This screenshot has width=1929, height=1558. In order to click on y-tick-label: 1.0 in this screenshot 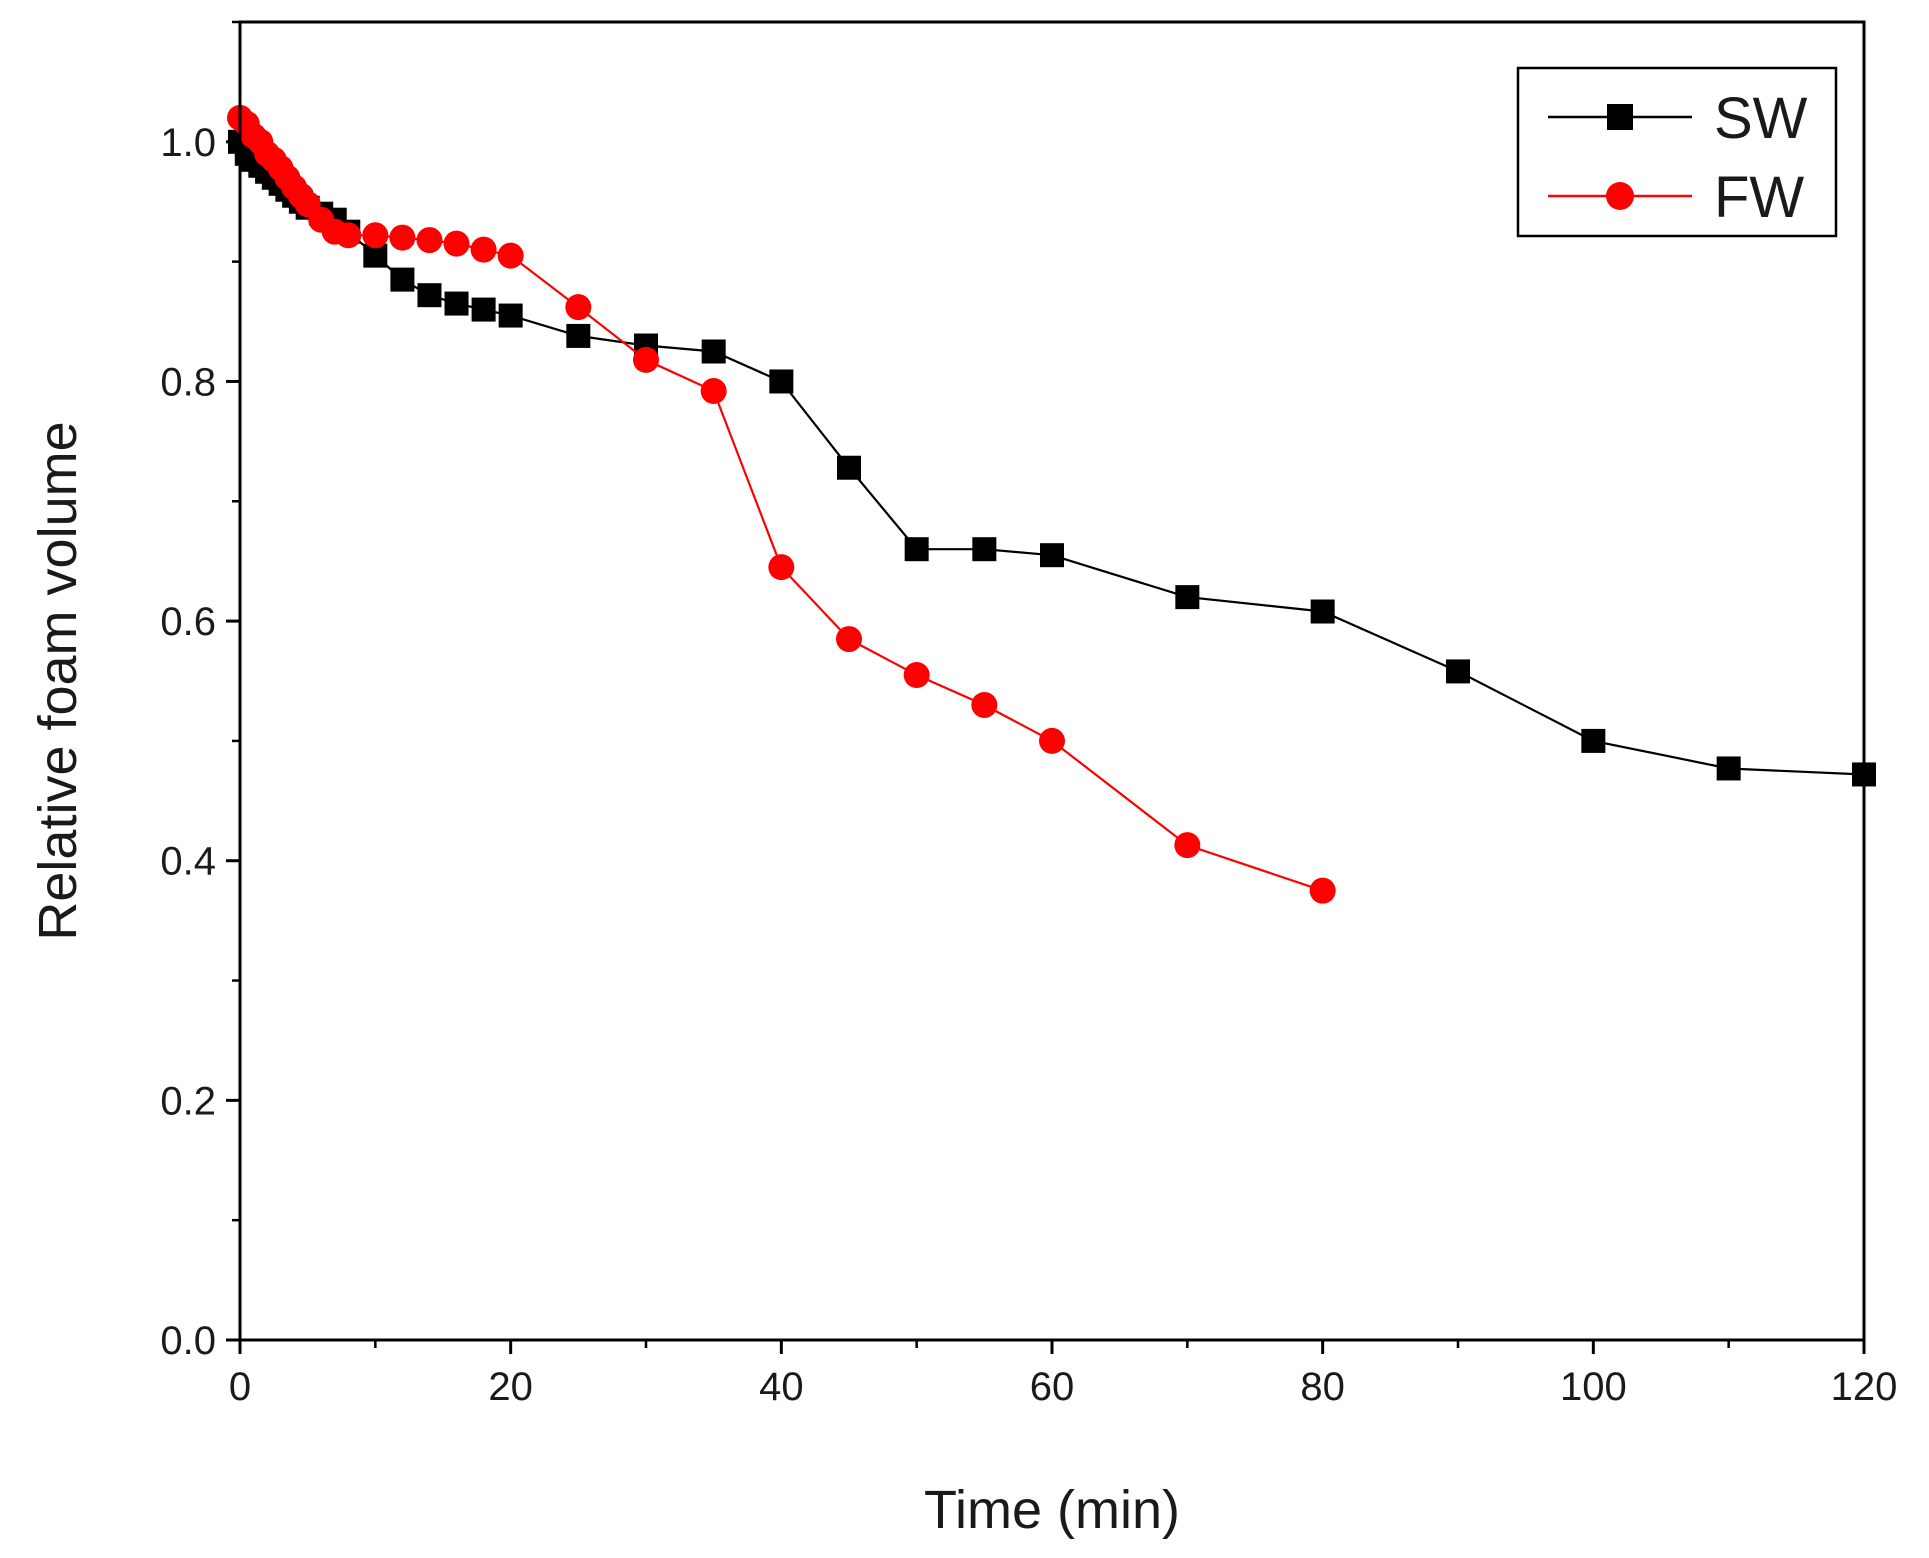, I will do `click(188, 143)`.